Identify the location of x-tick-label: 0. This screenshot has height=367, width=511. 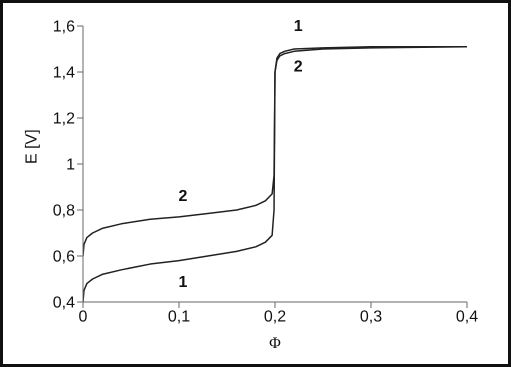
(83, 317).